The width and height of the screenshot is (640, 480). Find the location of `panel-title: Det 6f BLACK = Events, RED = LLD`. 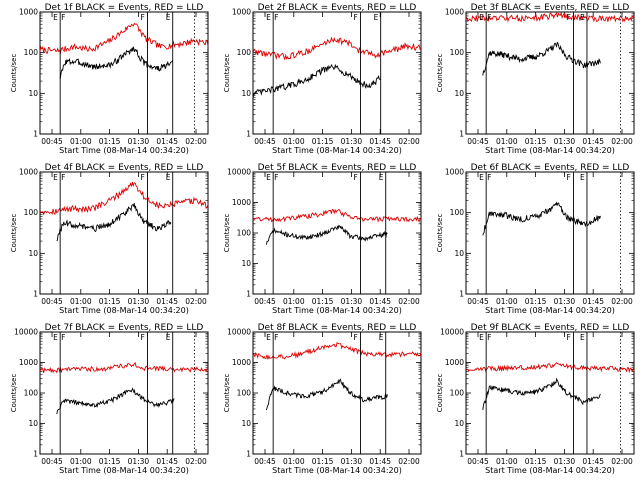

panel-title: Det 6f BLACK = Events, RED = LLD is located at coordinates (550, 168).